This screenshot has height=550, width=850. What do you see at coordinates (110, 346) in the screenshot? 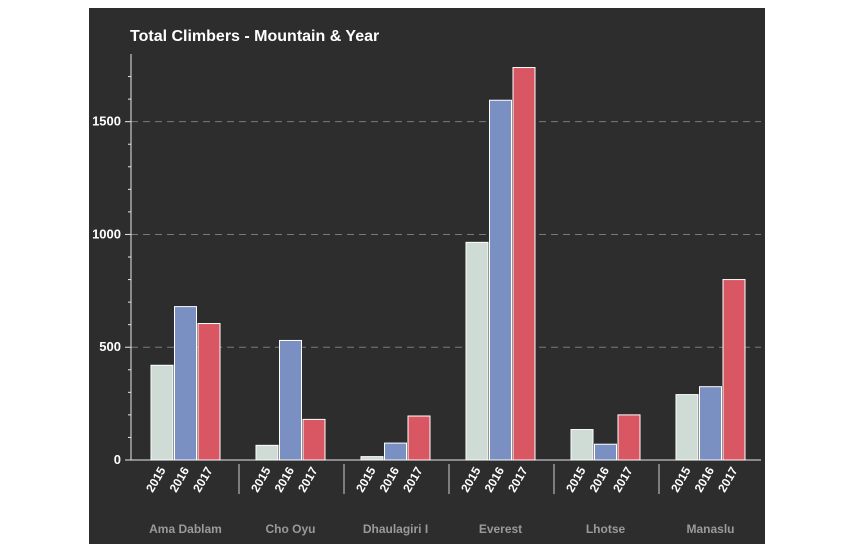
I see `y-tick-label: 500` at bounding box center [110, 346].